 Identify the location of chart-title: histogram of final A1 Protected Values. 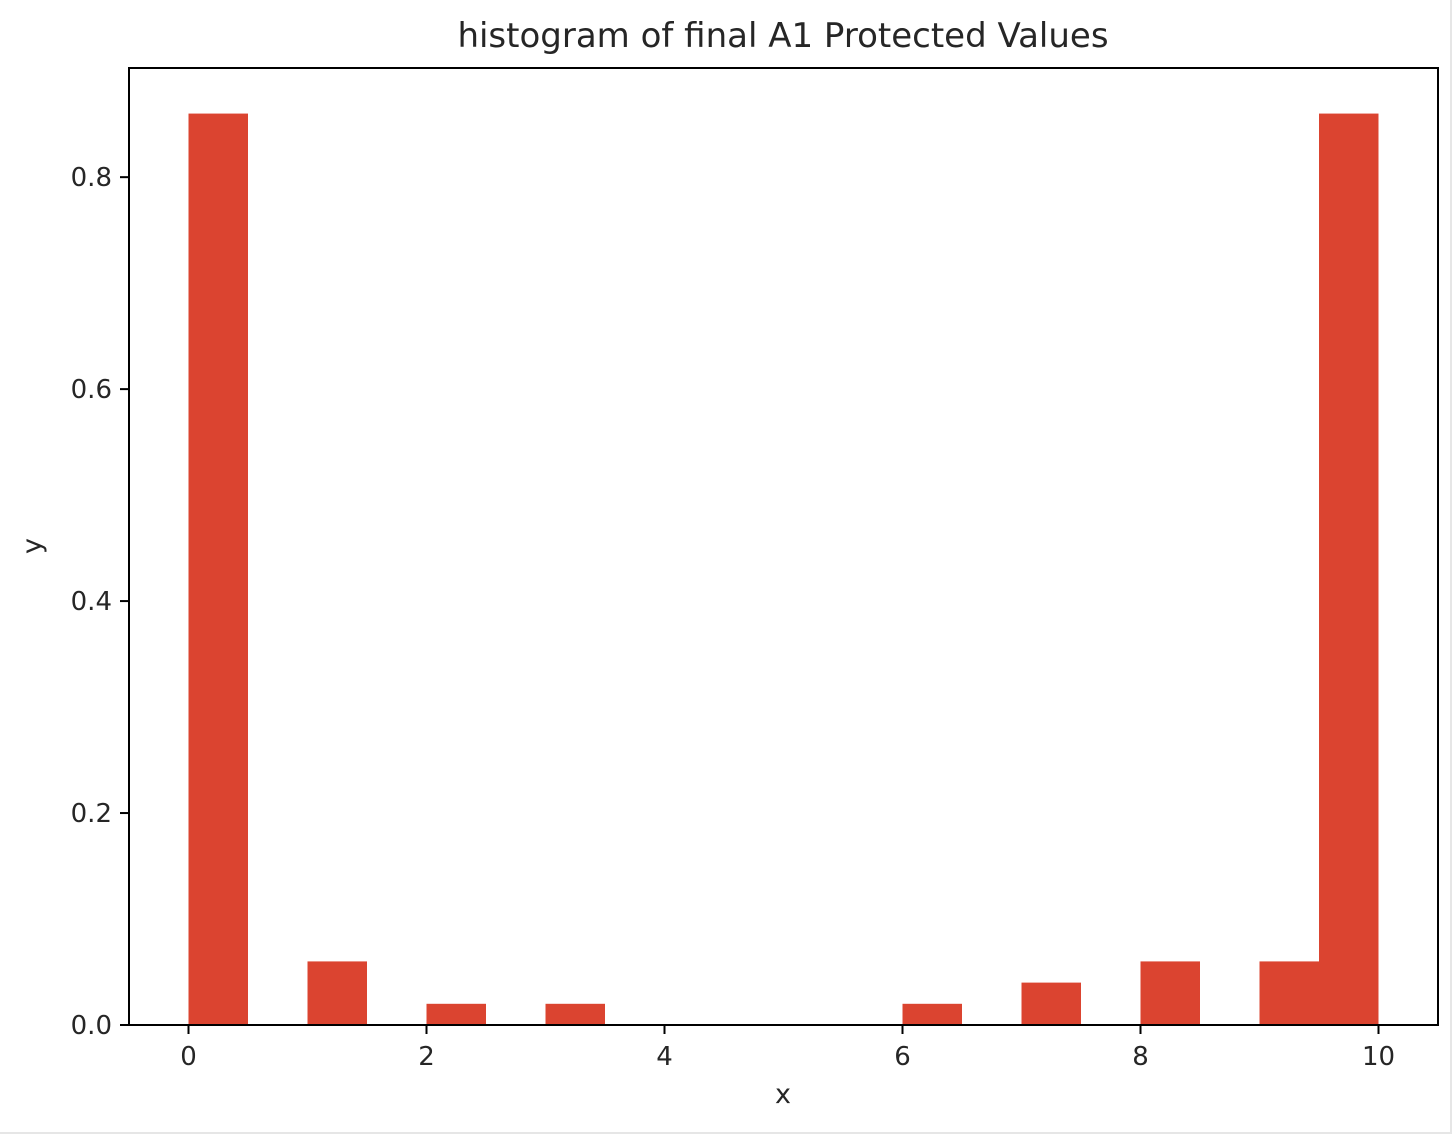
(782, 36).